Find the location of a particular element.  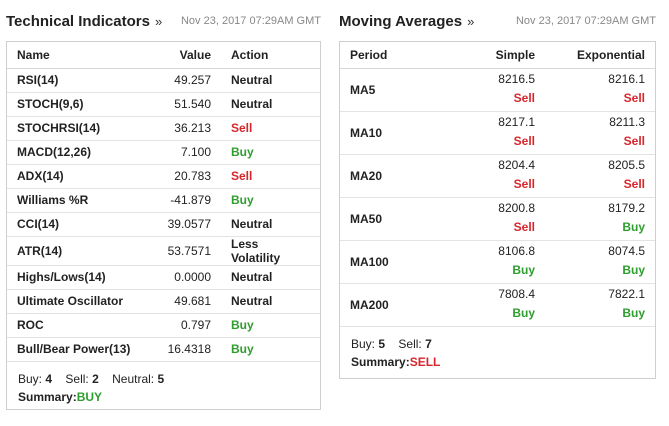

column-header-action: Action is located at coordinates (270, 55).